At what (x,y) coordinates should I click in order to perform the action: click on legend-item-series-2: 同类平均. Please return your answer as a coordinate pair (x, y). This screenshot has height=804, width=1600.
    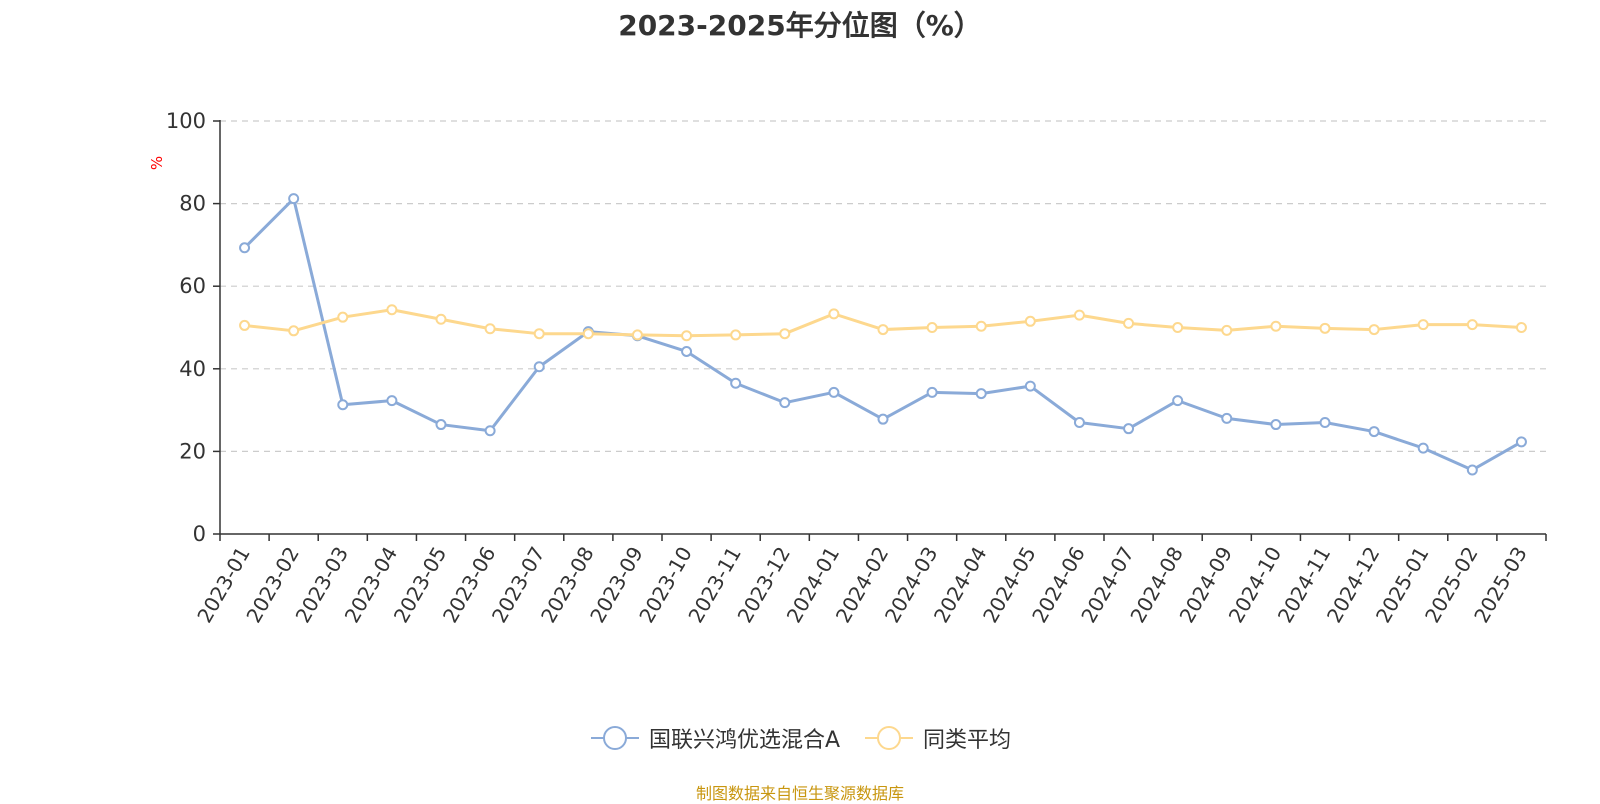
    Looking at the image, I should click on (937, 738).